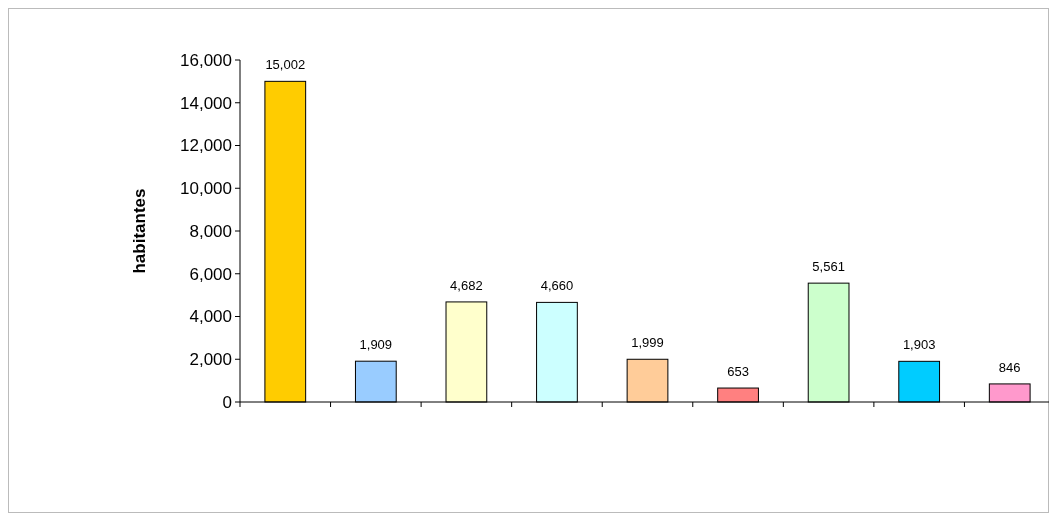  Describe the element at coordinates (466, 285) in the screenshot. I see `data-label: 4,682` at that location.